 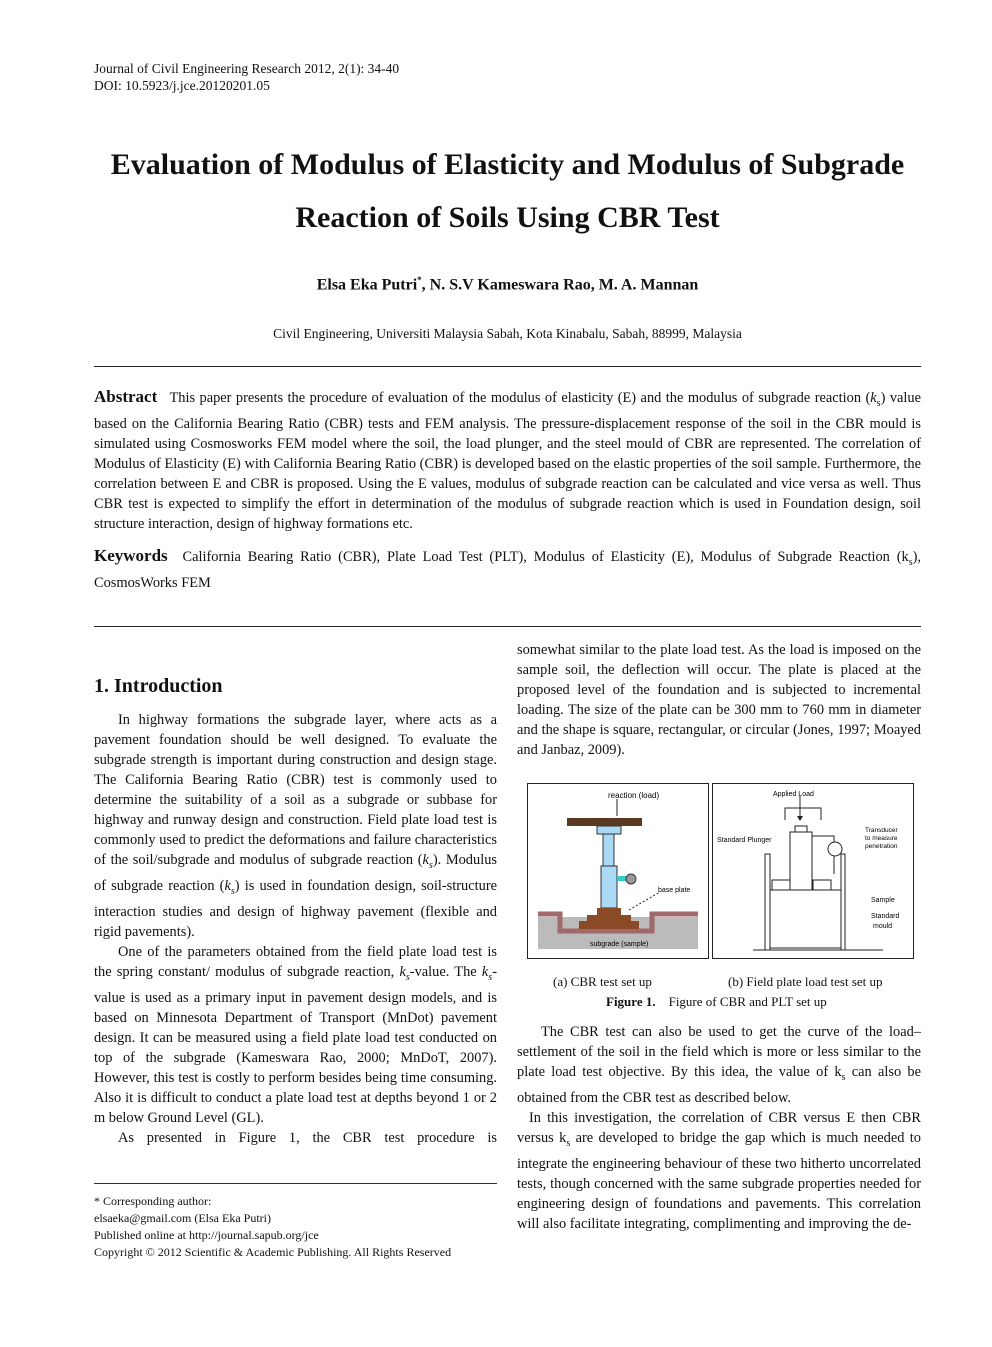 What do you see at coordinates (881, 830) in the screenshot?
I see `label-transducer: Transducer` at bounding box center [881, 830].